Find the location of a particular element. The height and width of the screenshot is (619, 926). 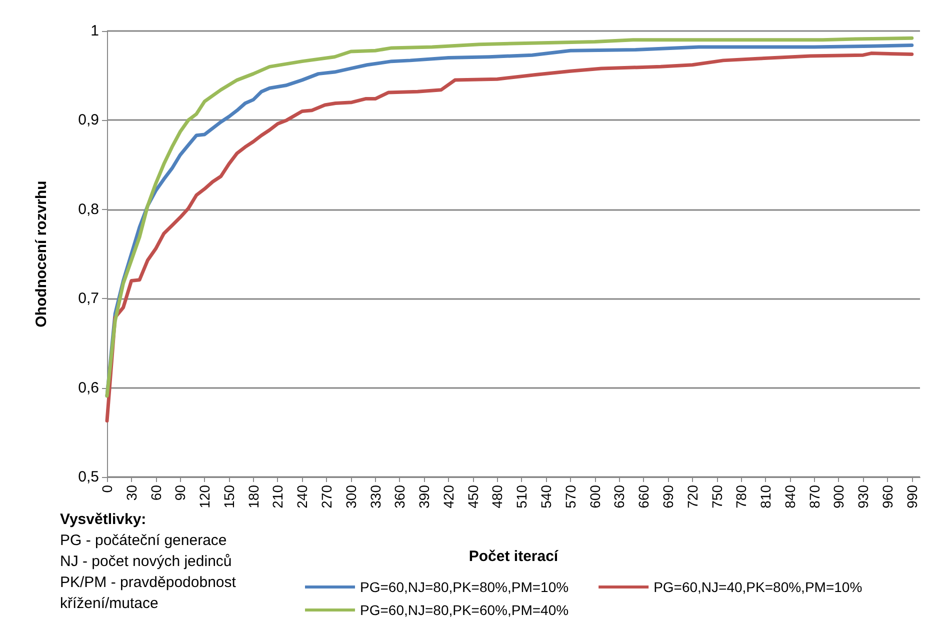

text: PK/PM - pravděpodobnost is located at coordinates (148, 582).